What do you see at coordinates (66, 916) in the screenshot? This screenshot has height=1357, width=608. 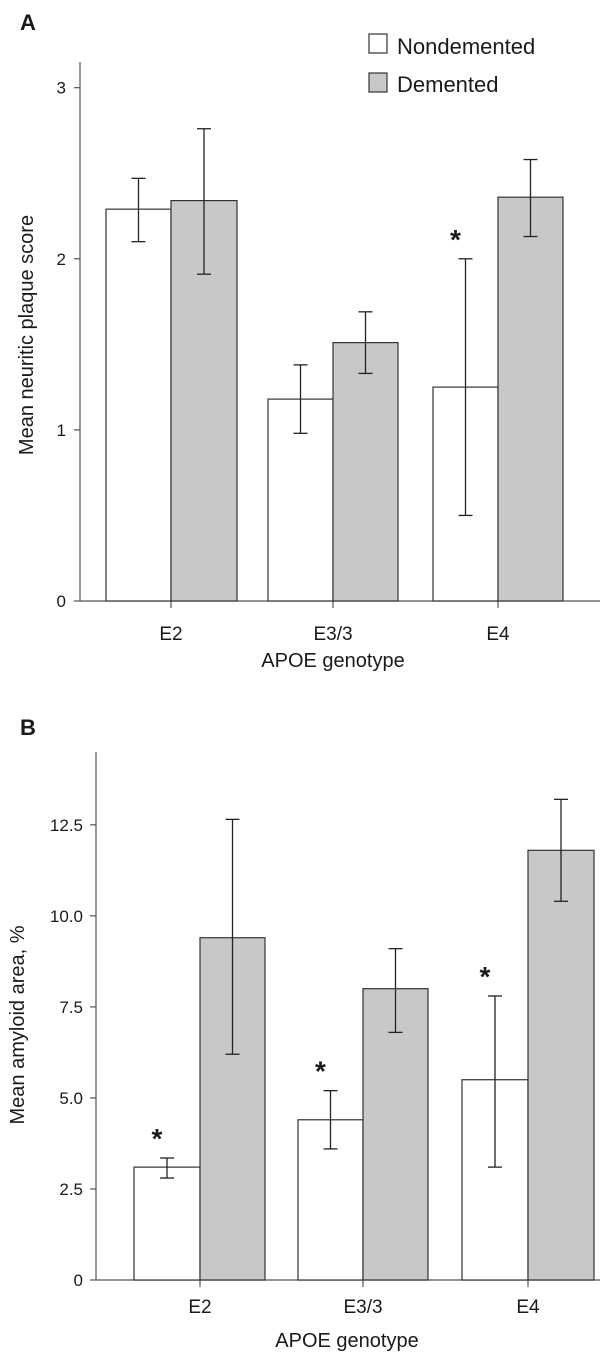 I see `panel-b-y-tick-label: 10.0` at bounding box center [66, 916].